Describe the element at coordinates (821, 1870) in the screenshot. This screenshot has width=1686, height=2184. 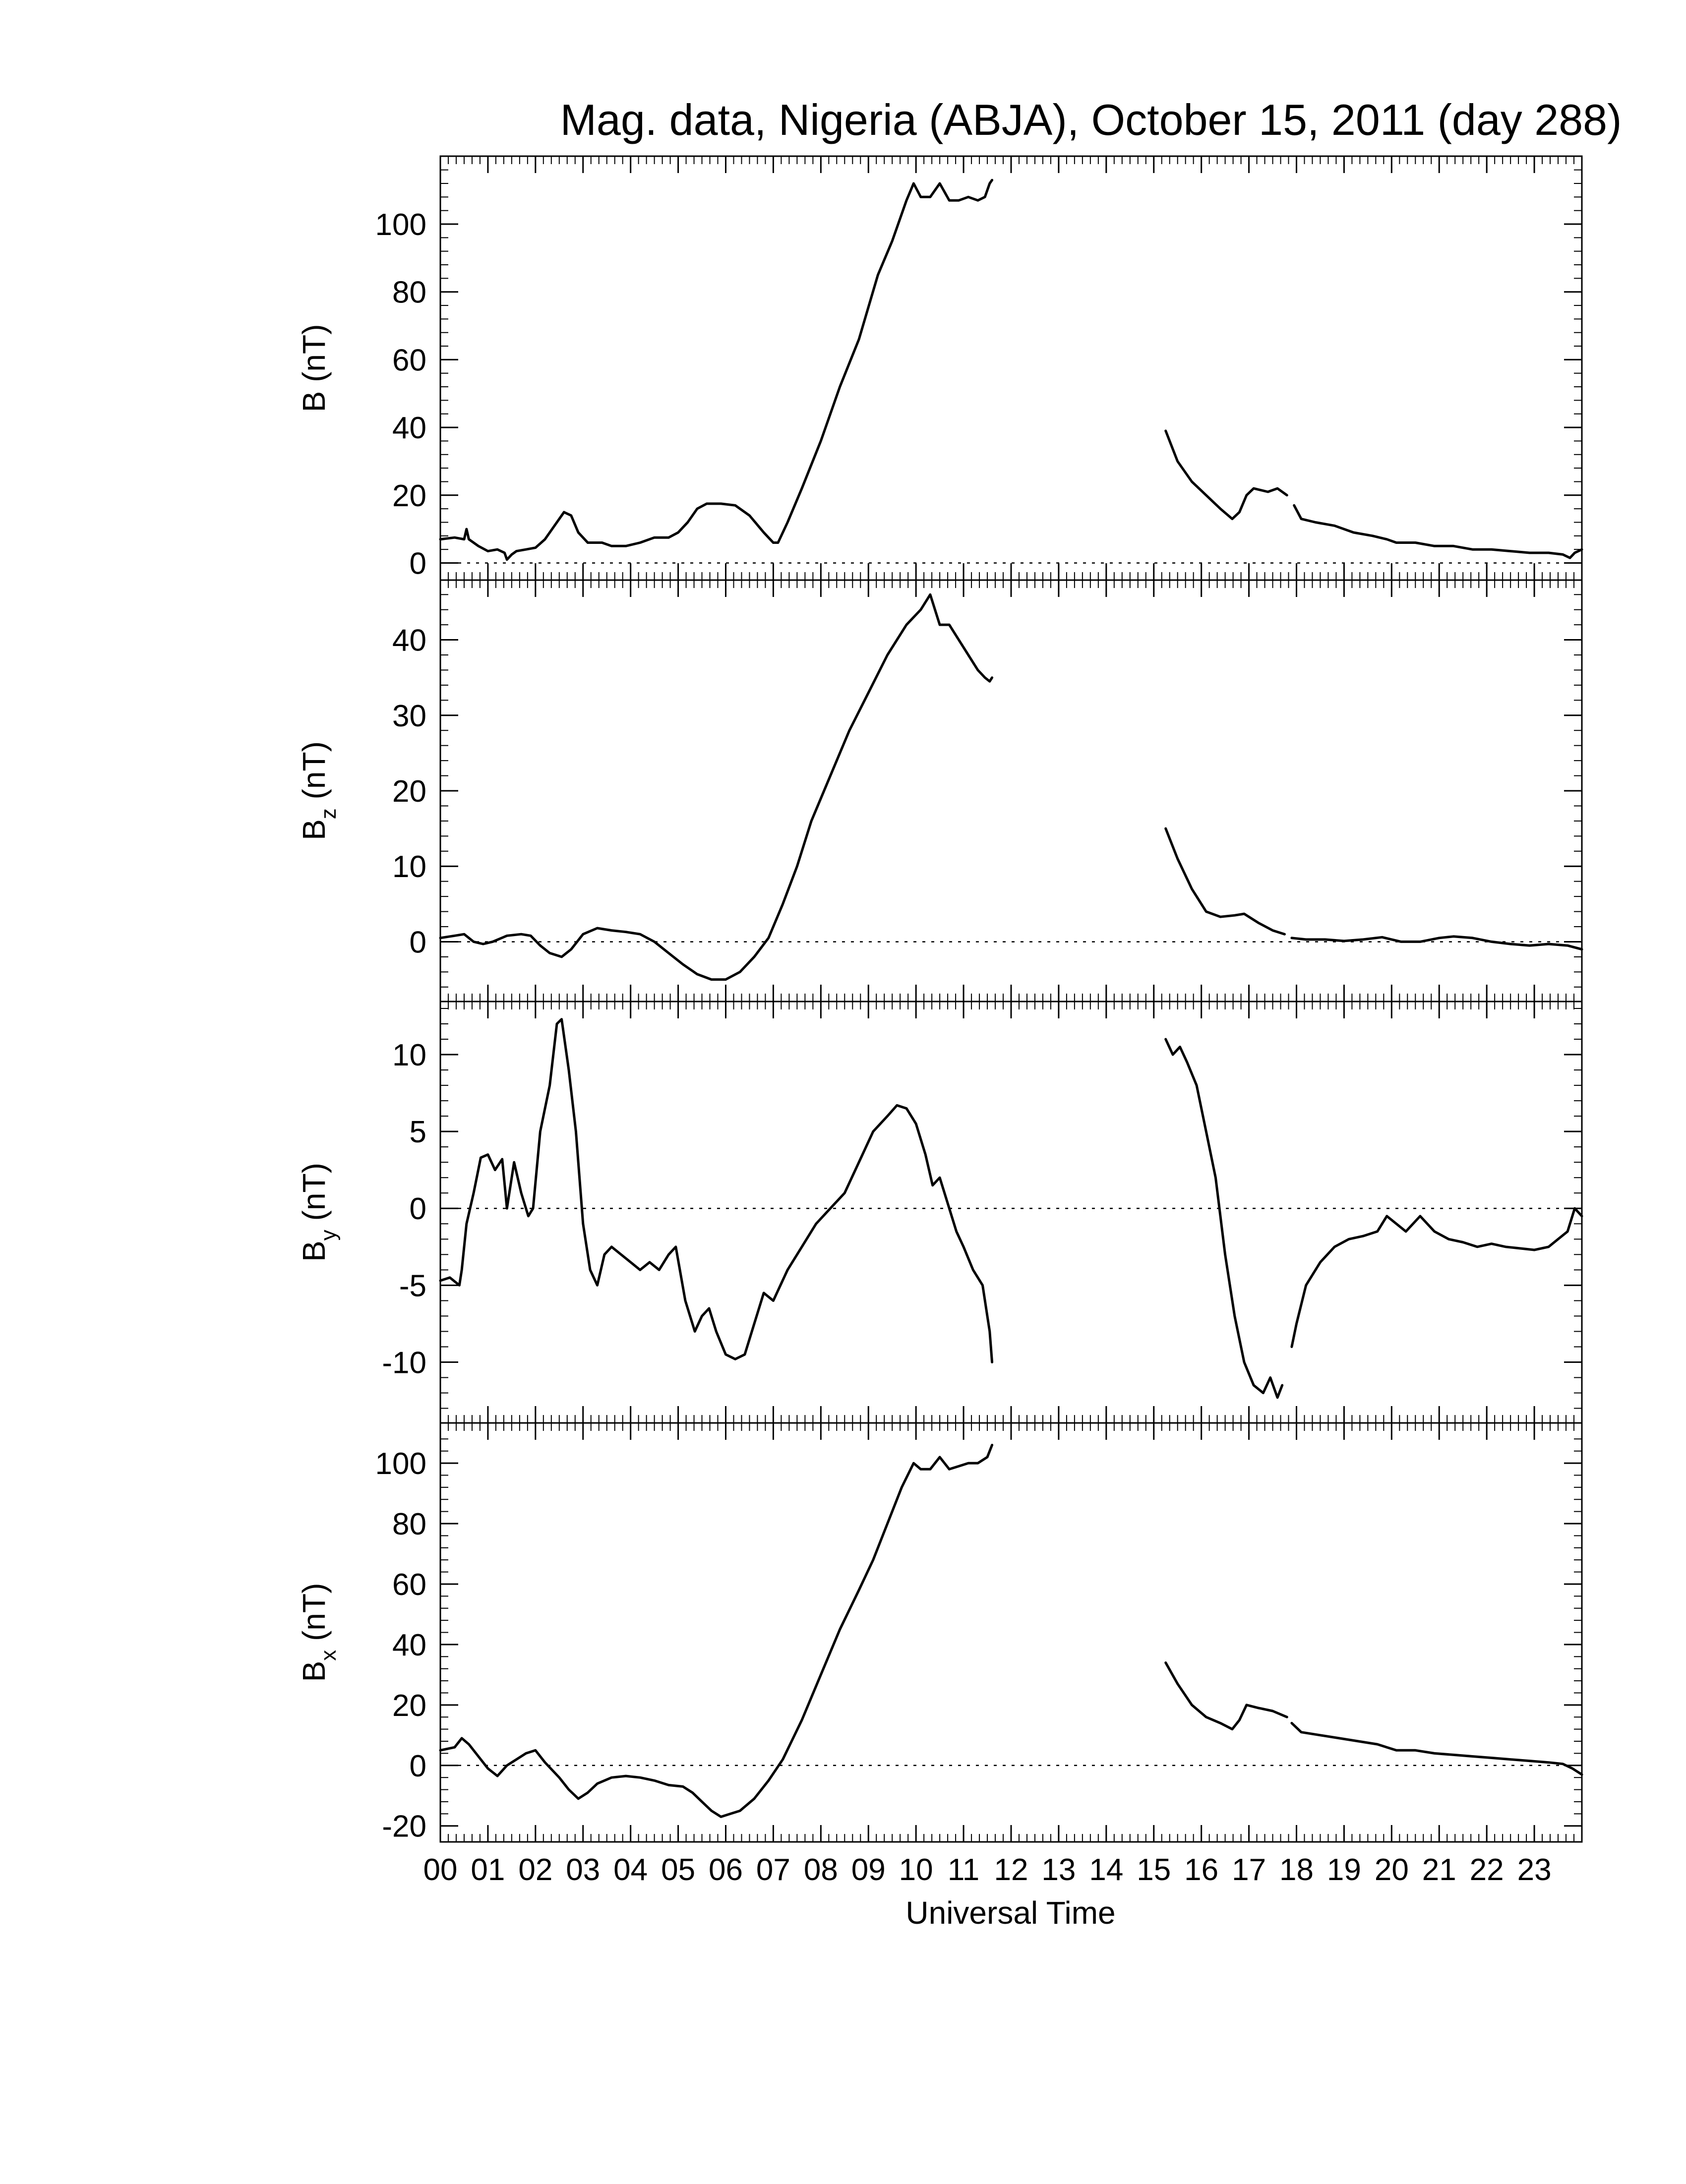
I see `x-tick-label: 08` at that location.